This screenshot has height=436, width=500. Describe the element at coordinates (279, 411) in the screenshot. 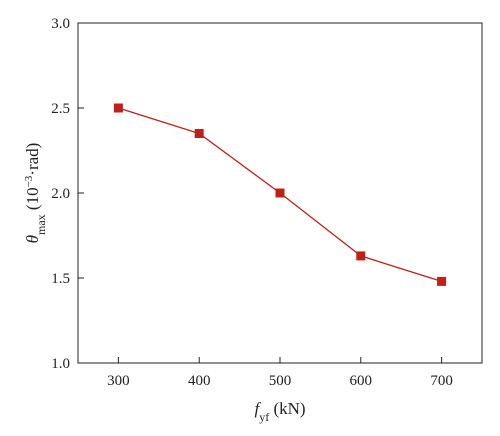

I see `x-axis-label: fyf (kN)` at that location.